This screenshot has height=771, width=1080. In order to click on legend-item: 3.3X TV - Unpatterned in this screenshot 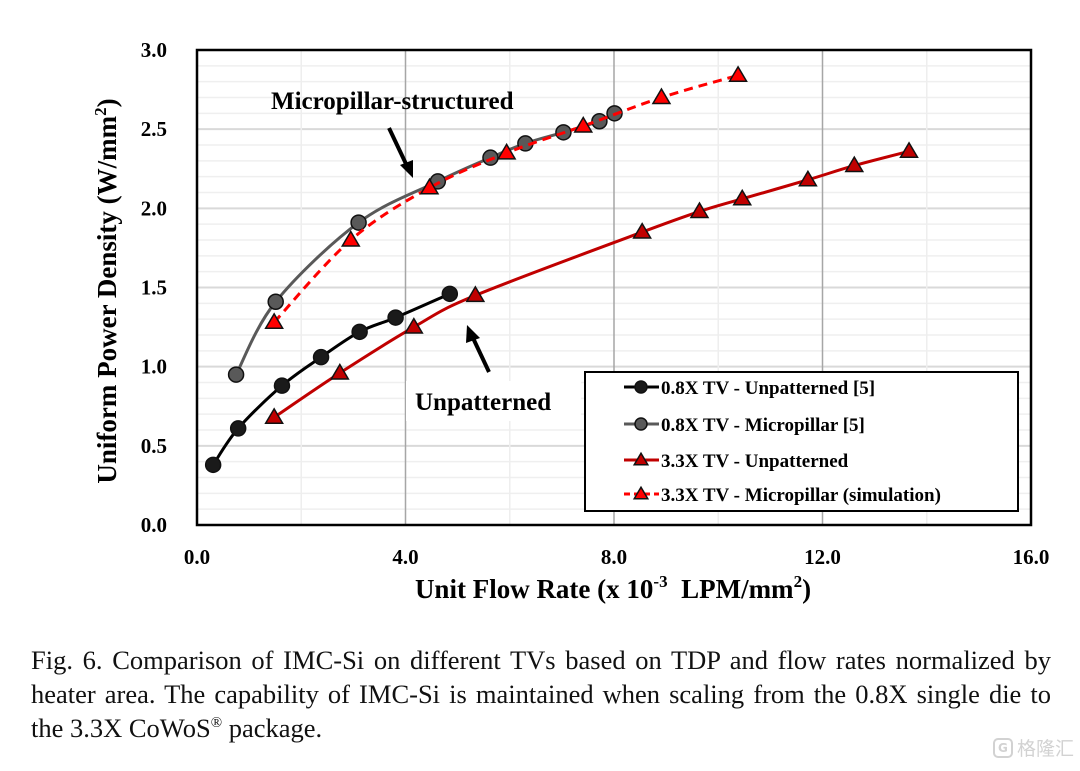, I will do `click(736, 461)`.